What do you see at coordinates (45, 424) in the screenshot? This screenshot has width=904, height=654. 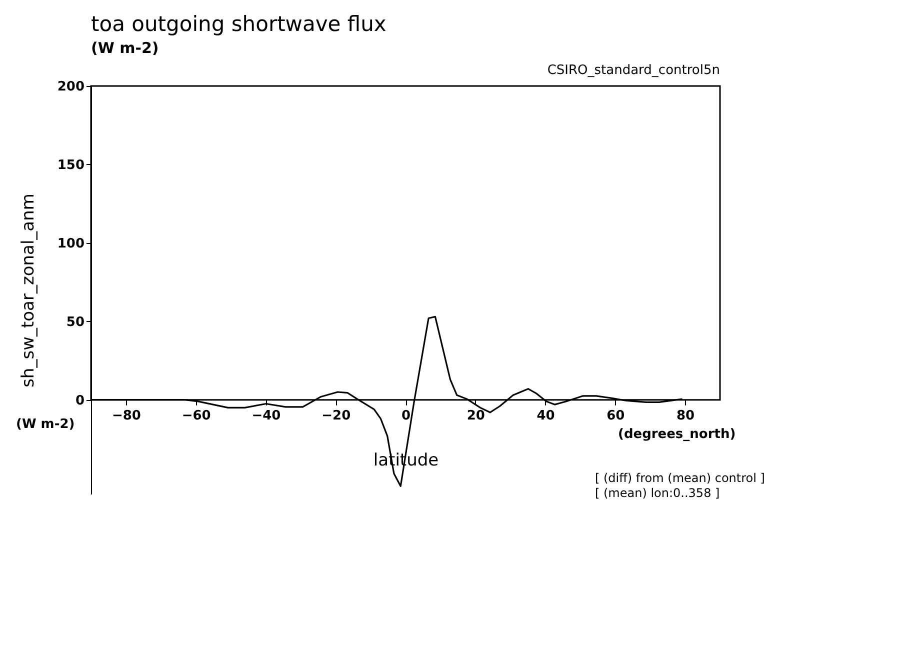 I see `text: (W m-2)` at bounding box center [45, 424].